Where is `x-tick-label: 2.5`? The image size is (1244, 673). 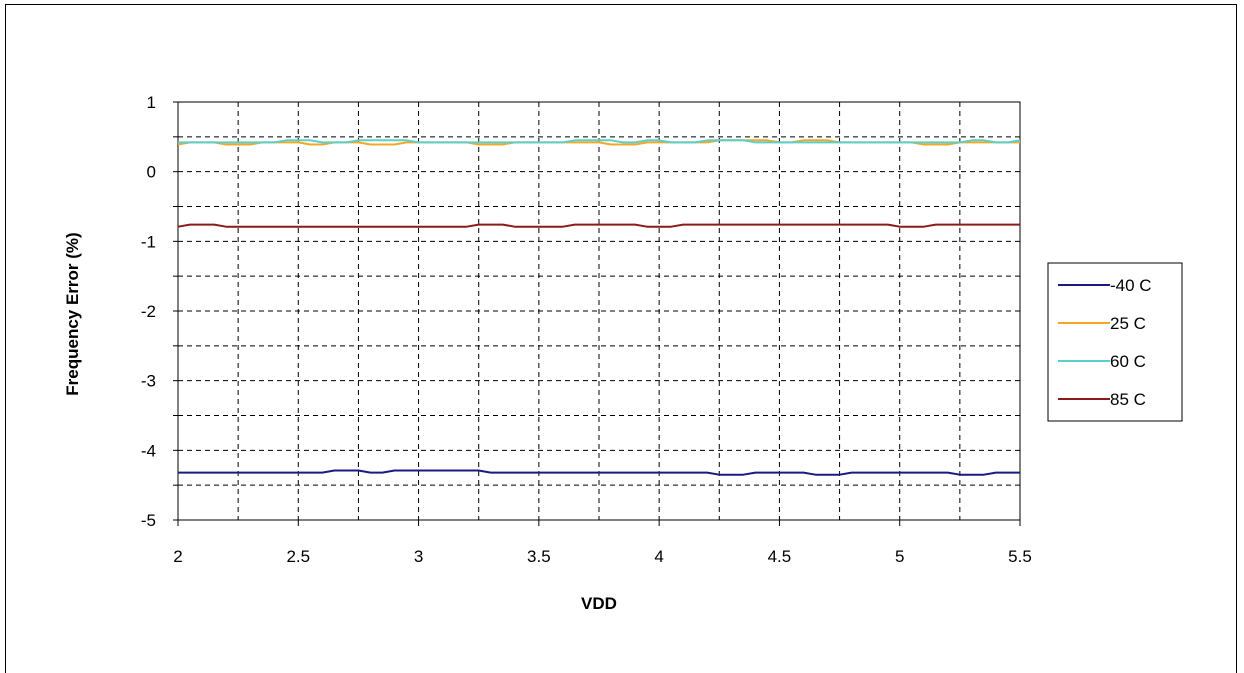 x-tick-label: 2.5 is located at coordinates (298, 556).